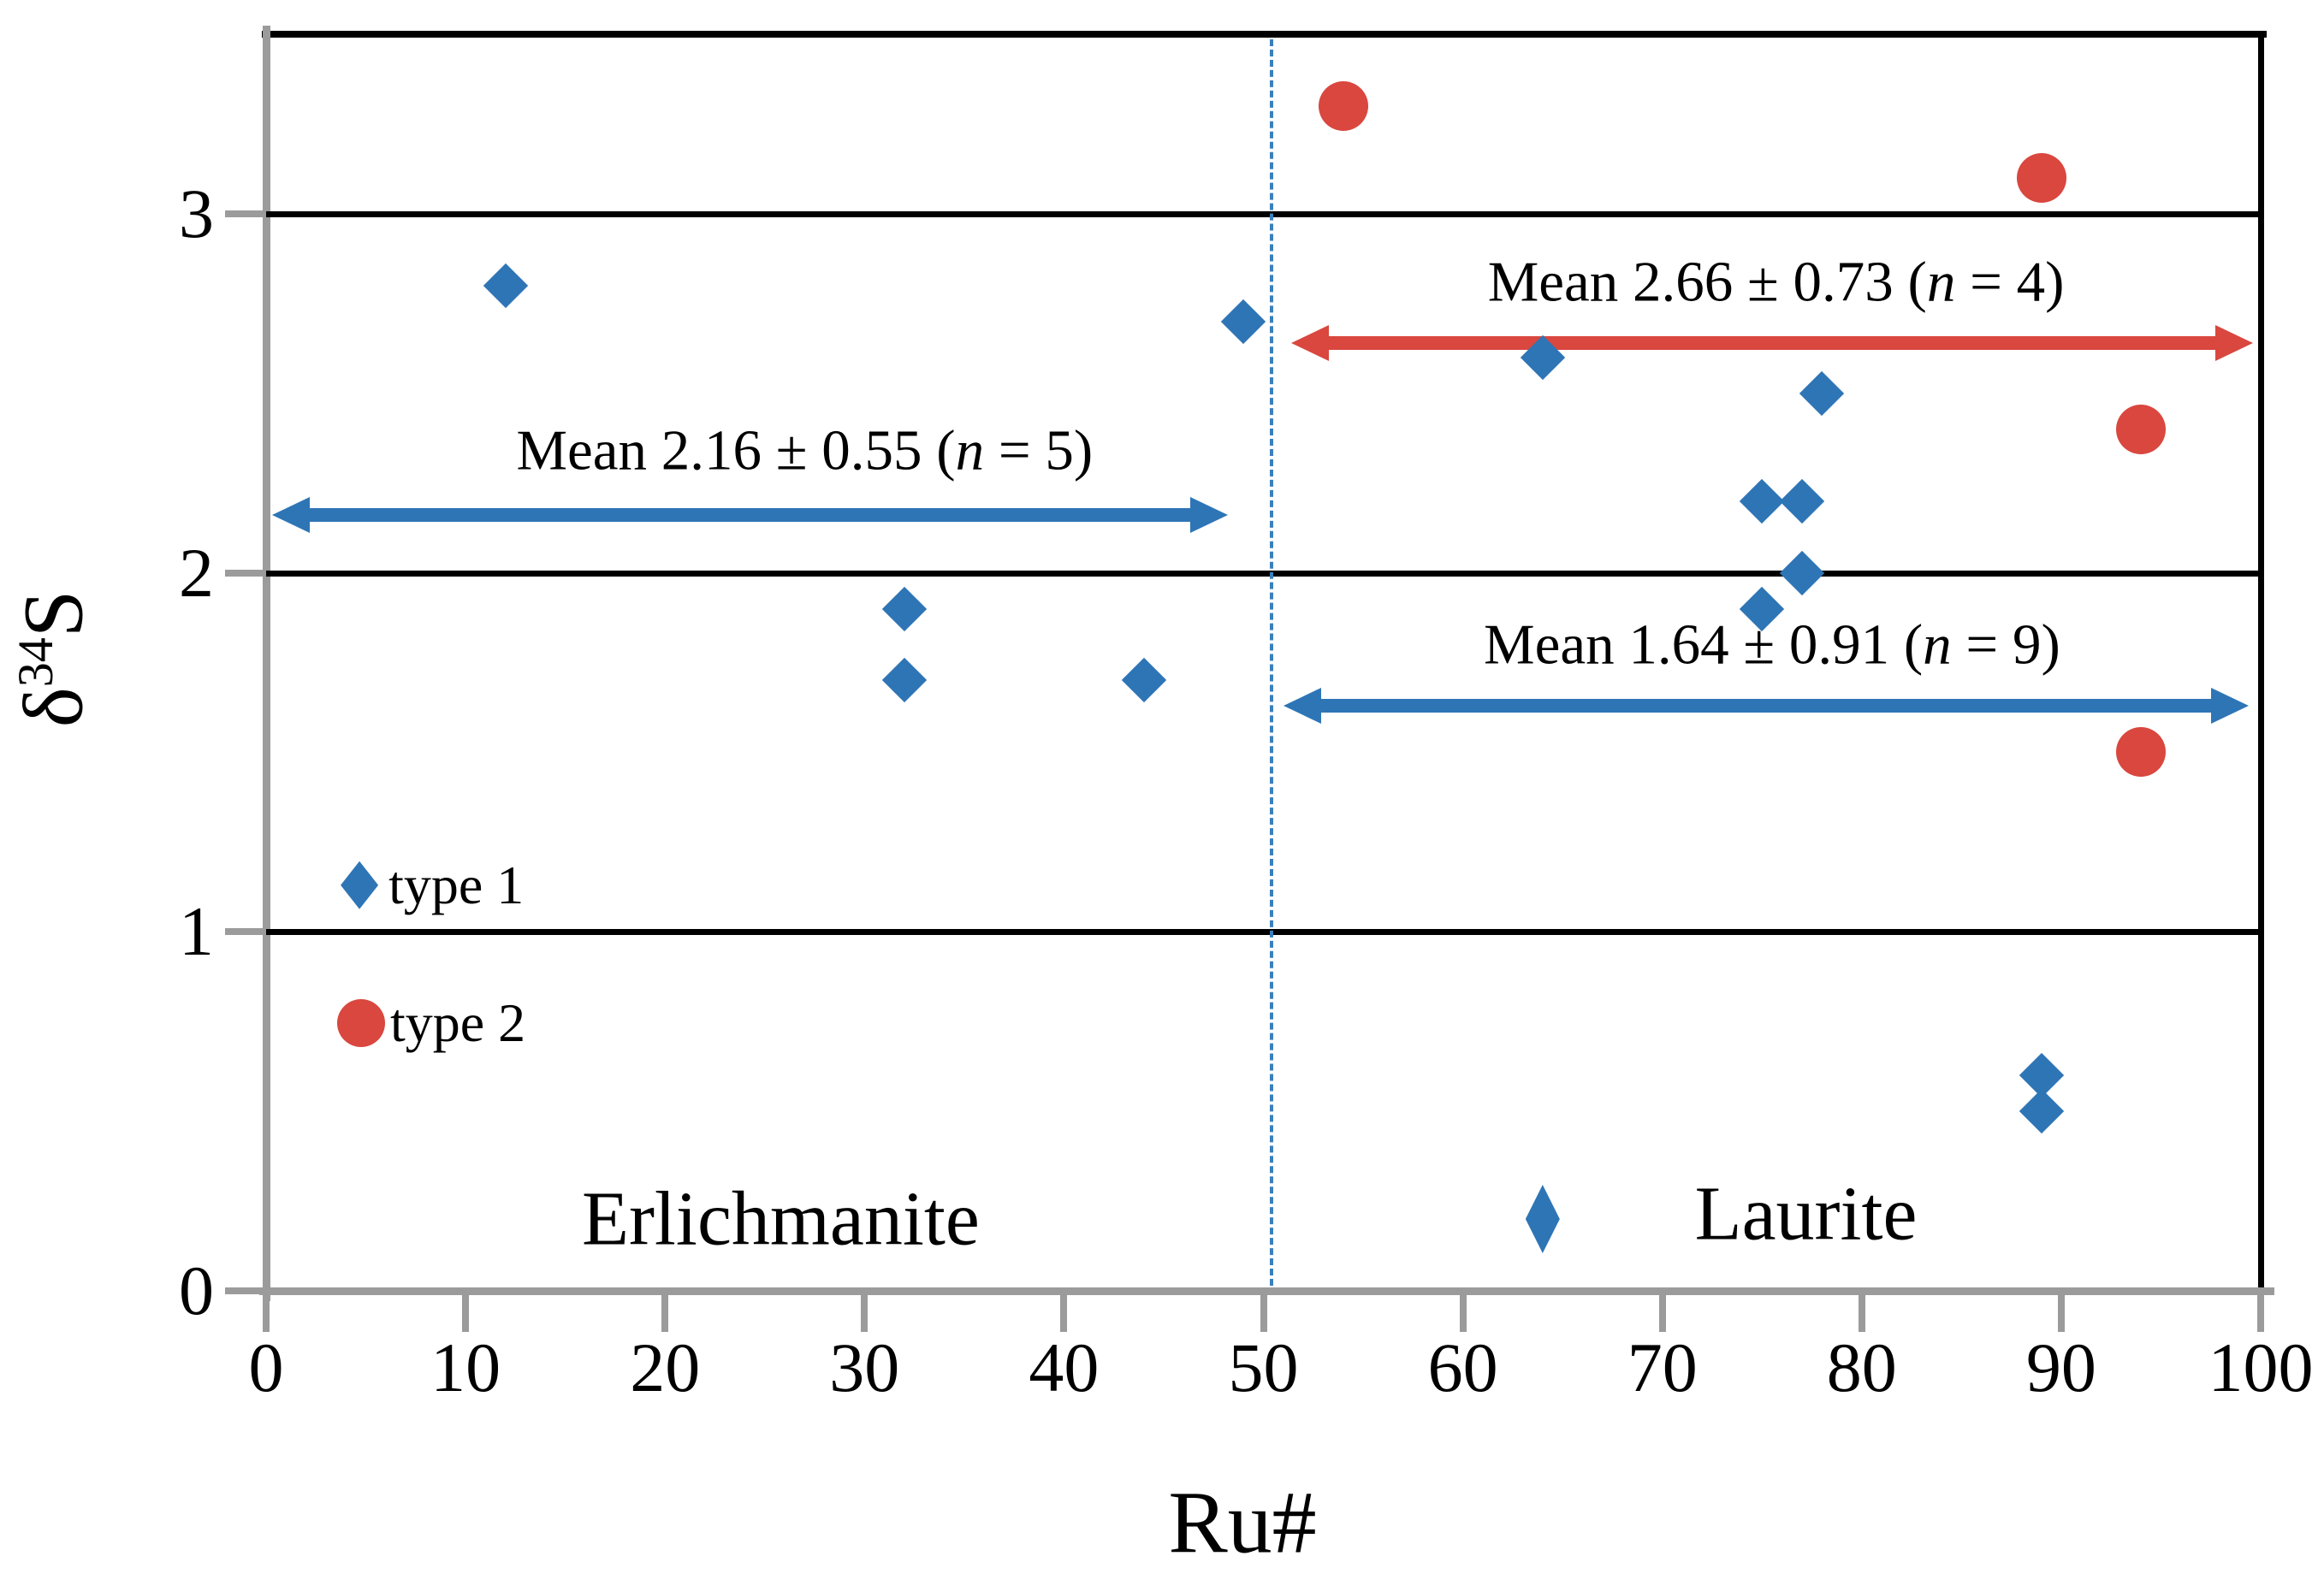 This screenshot has width=2324, height=1574. What do you see at coordinates (1462, 1367) in the screenshot?
I see `x-tick-label-60: 60` at bounding box center [1462, 1367].